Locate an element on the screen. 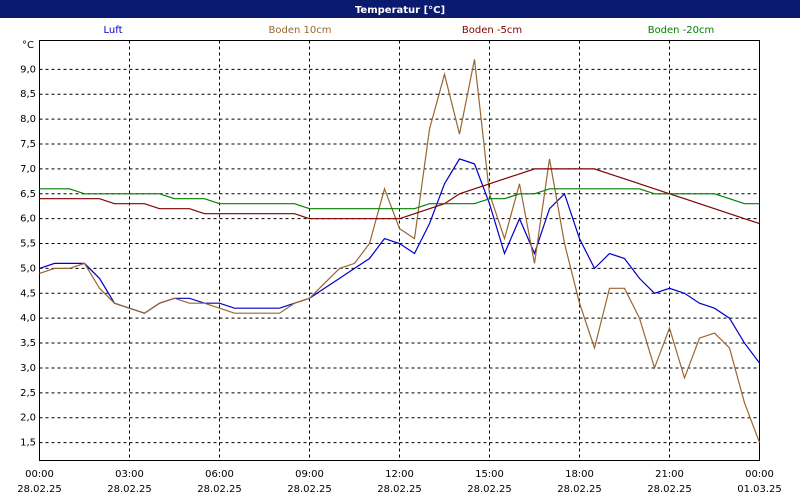 This screenshot has height=500, width=800. y-tick-label: 4,0 is located at coordinates (28, 318).